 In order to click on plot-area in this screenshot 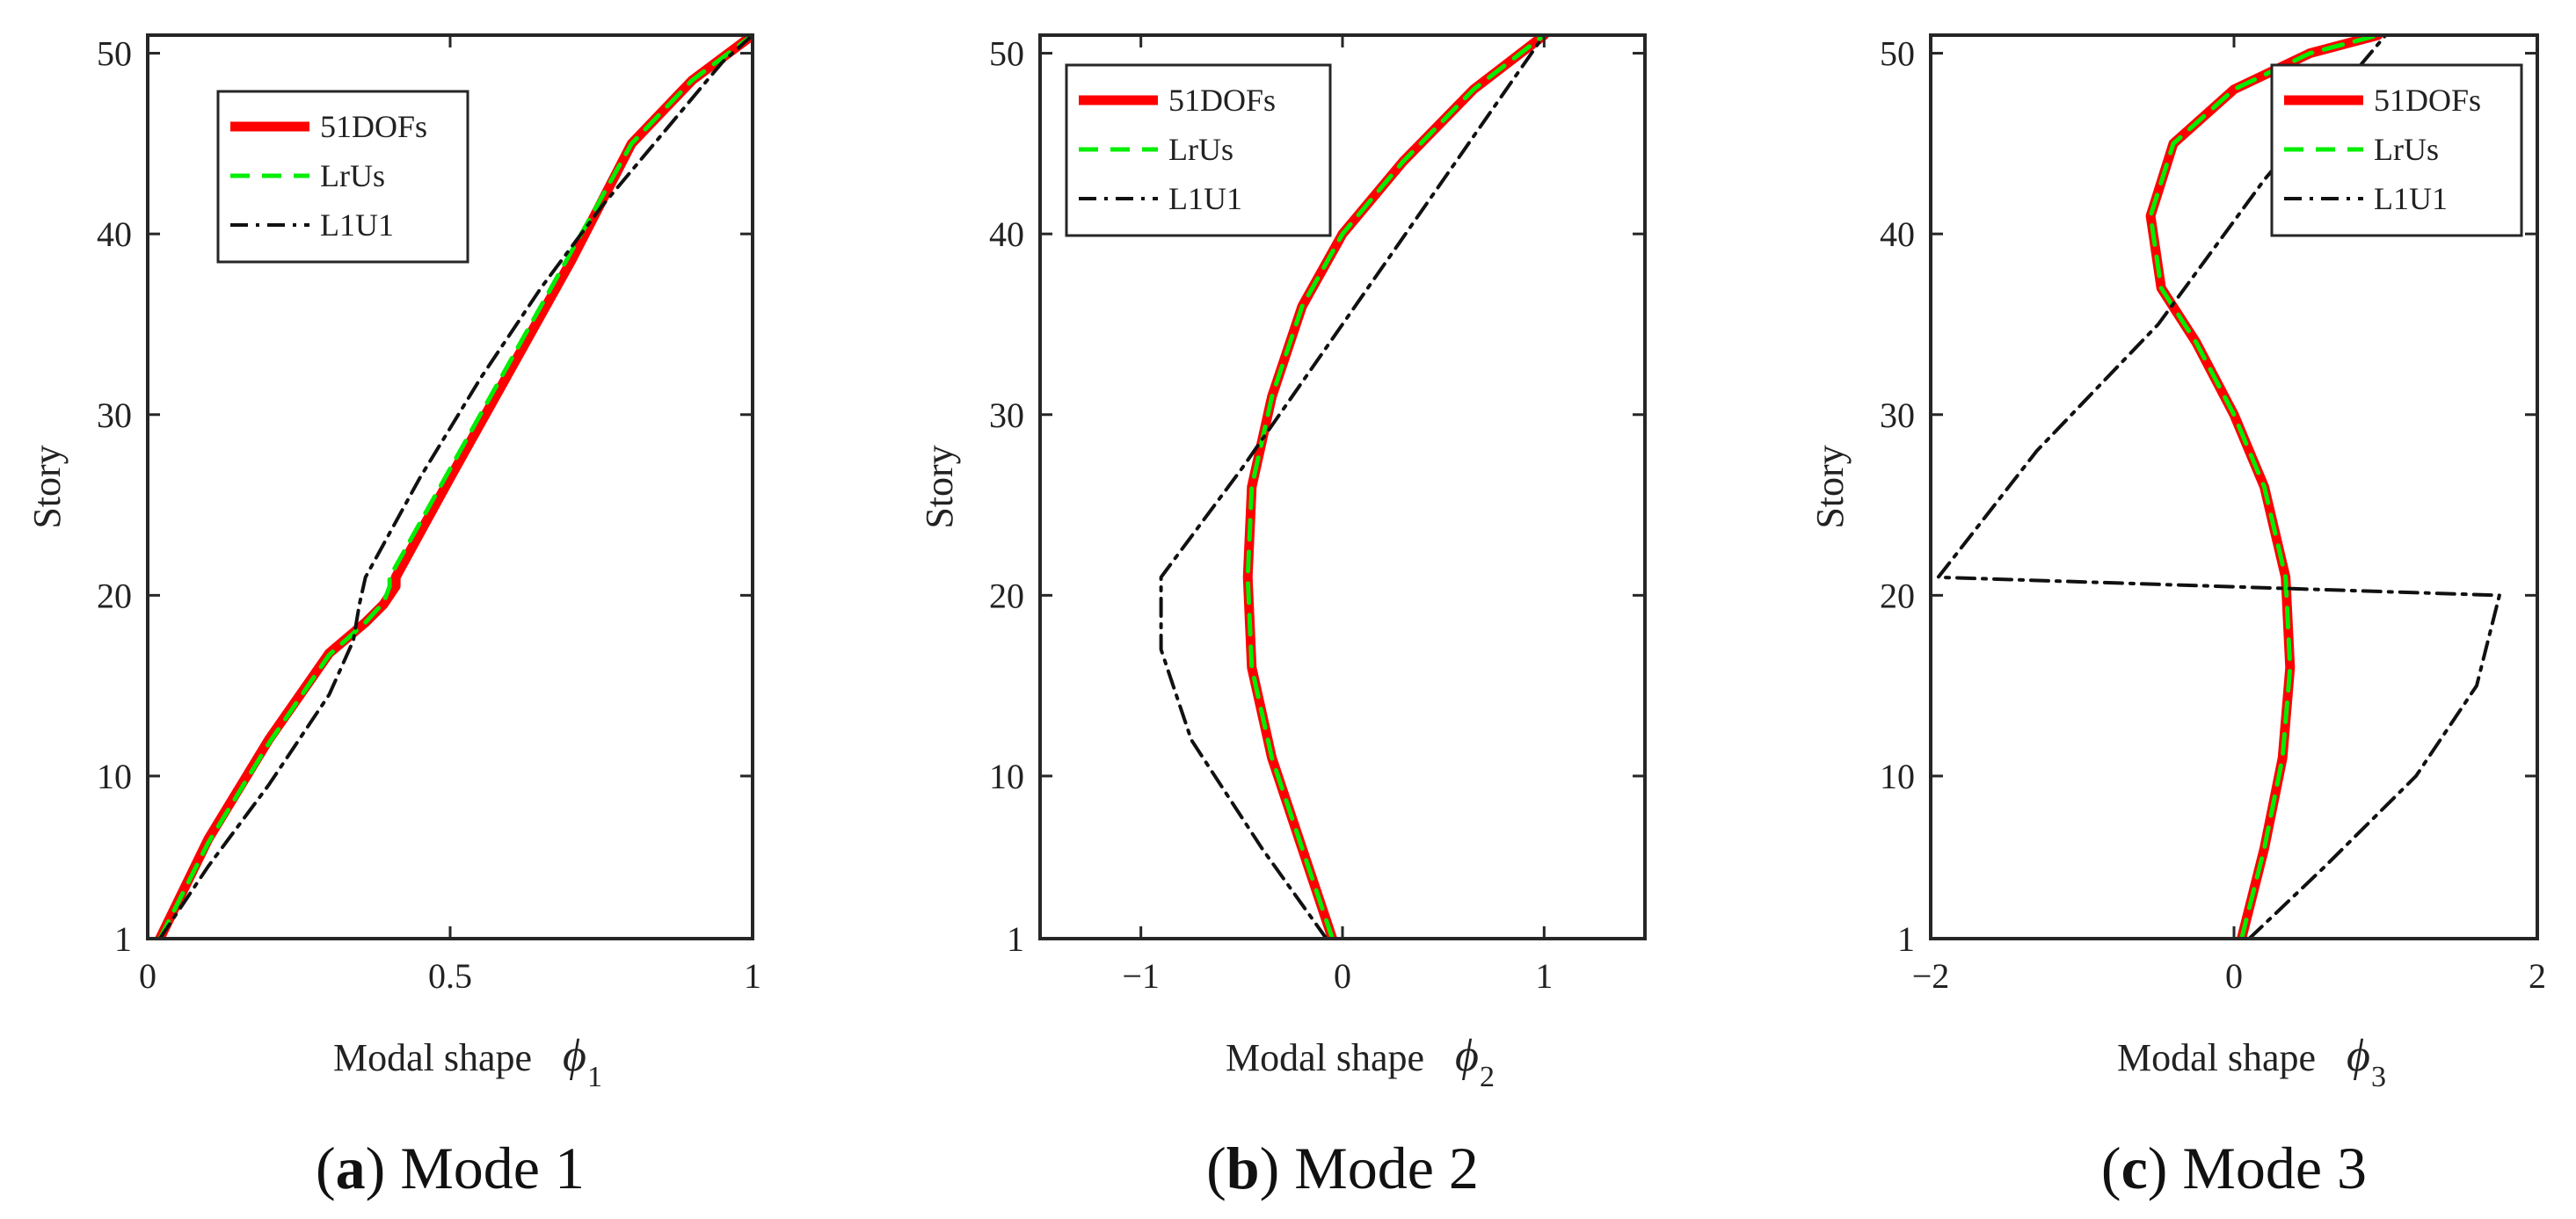, I will do `click(1354, 487)`.